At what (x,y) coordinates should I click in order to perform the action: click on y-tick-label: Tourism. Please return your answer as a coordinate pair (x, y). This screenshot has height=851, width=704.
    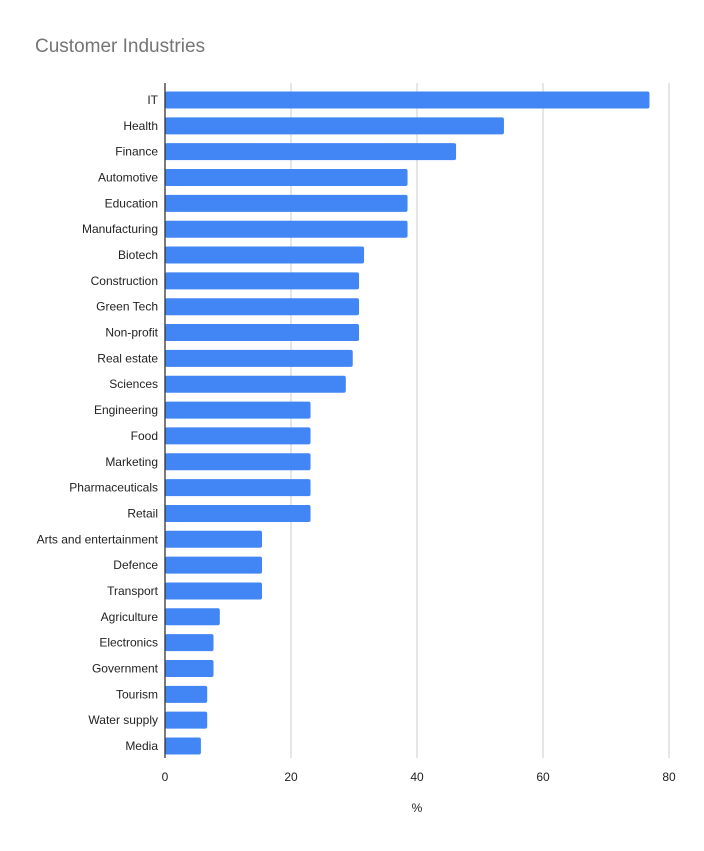
    Looking at the image, I should click on (137, 694).